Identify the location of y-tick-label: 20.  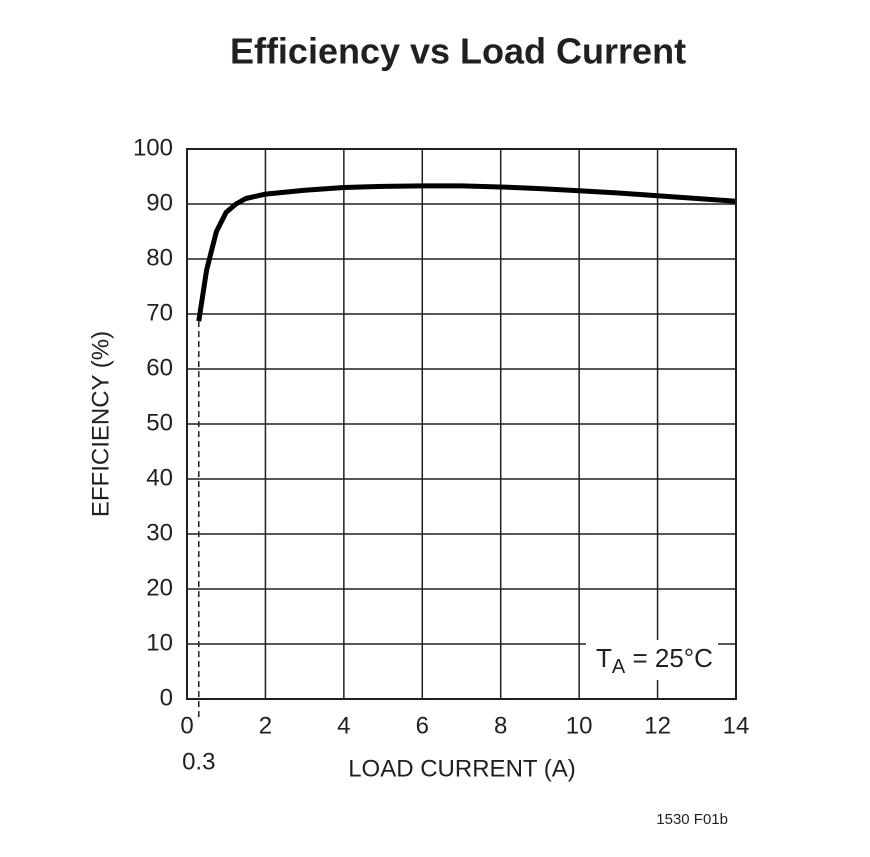
(159, 587).